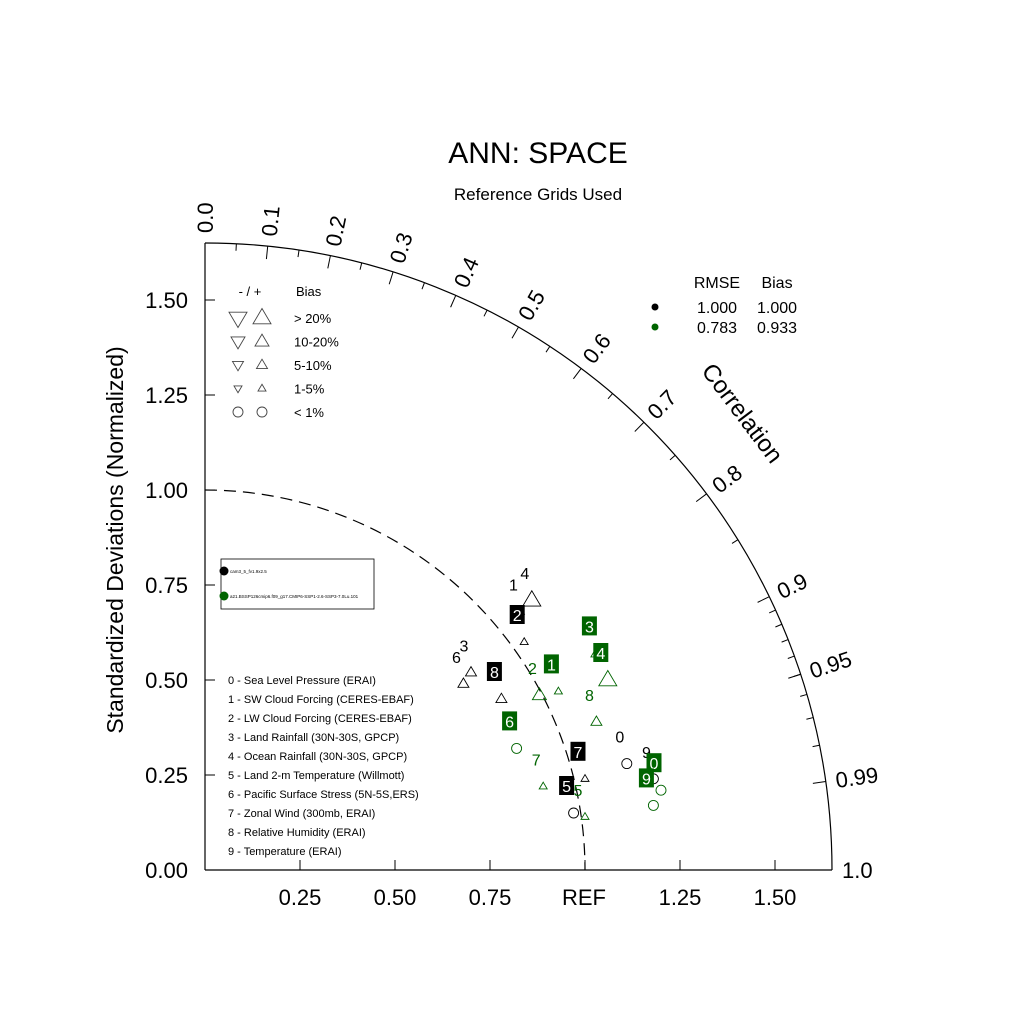 The image size is (1024, 1024). I want to click on x-tick-label: 1.25, so click(680, 897).